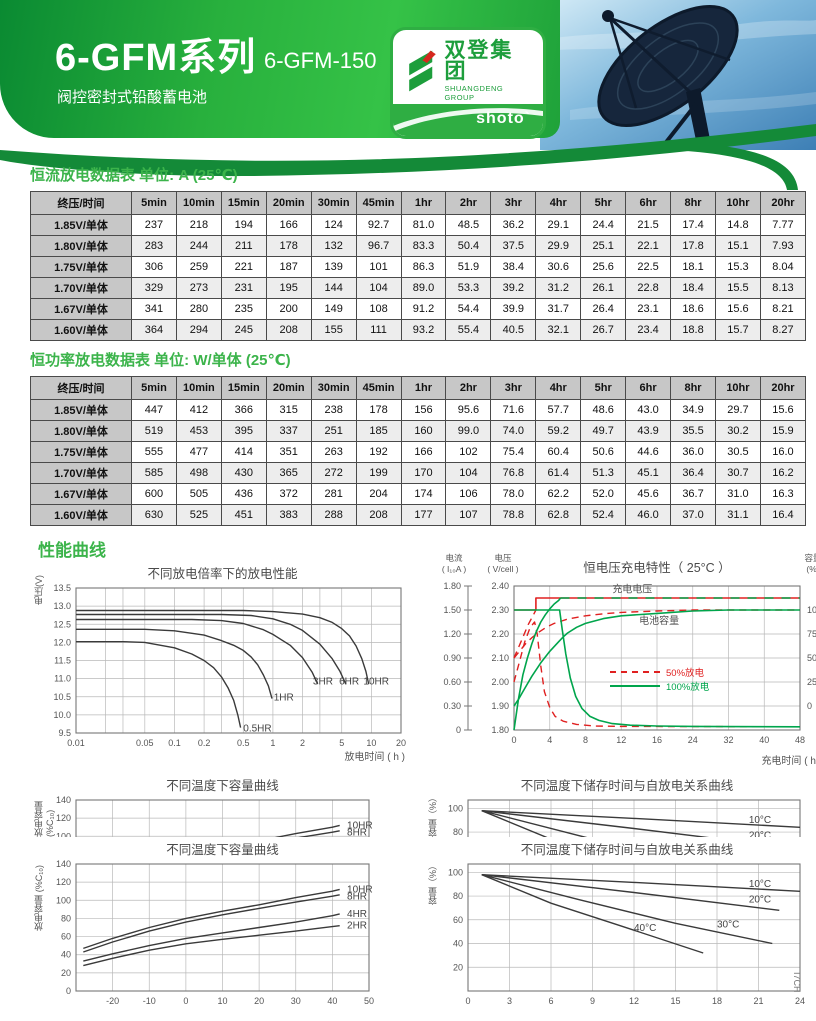  What do you see at coordinates (468, 452) in the screenshot?
I see `table-cell: 102` at bounding box center [468, 452].